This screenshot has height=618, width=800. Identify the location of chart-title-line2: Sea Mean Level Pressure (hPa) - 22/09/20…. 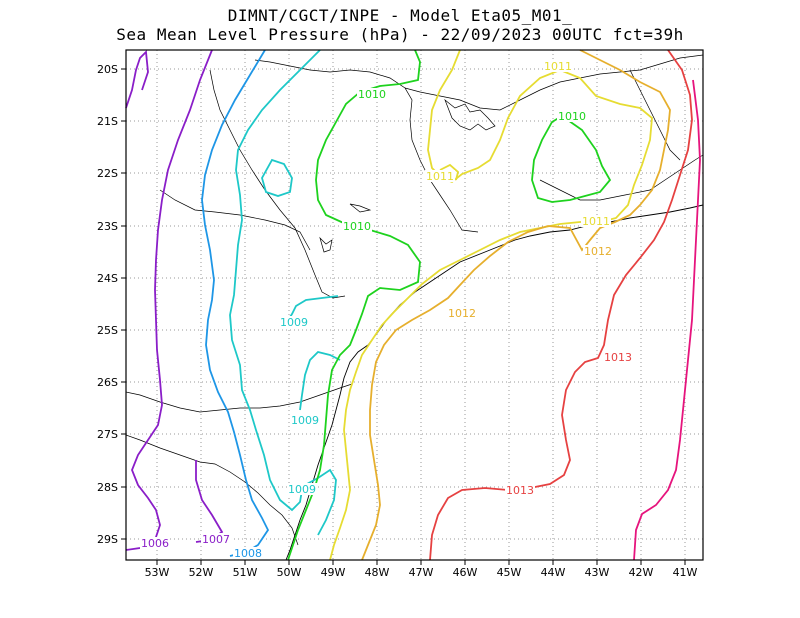
(400, 34).